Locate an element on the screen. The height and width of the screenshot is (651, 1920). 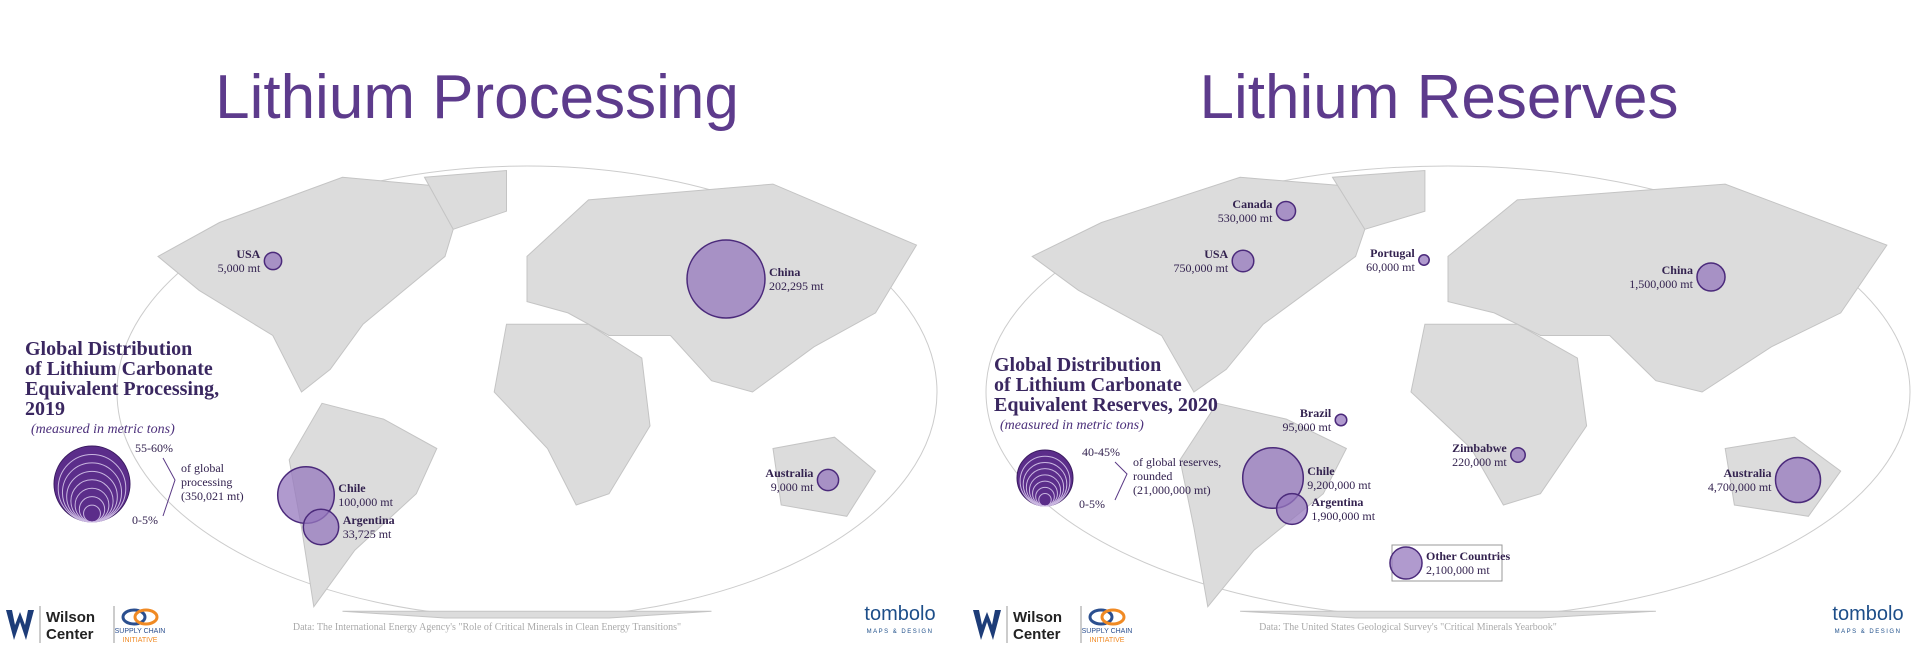
country-amount: 1,900,000 mt is located at coordinates (1343, 516).